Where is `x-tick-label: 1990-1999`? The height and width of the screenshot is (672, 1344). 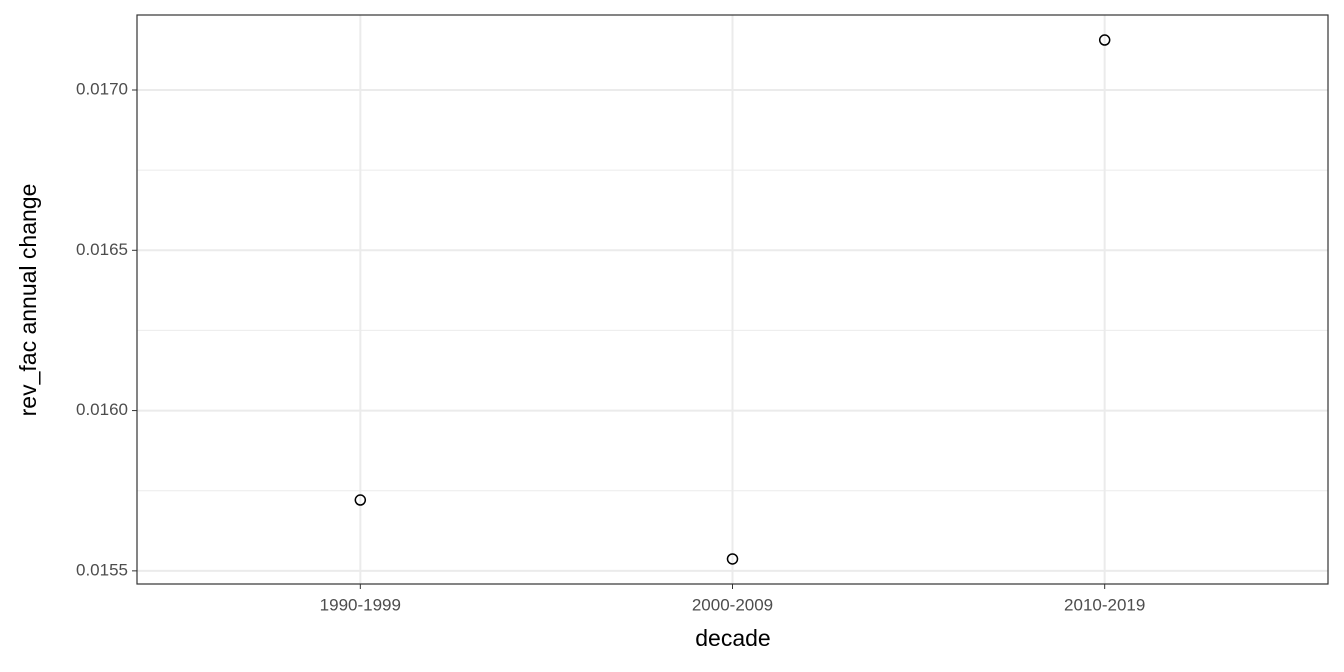 x-tick-label: 1990-1999 is located at coordinates (360, 604).